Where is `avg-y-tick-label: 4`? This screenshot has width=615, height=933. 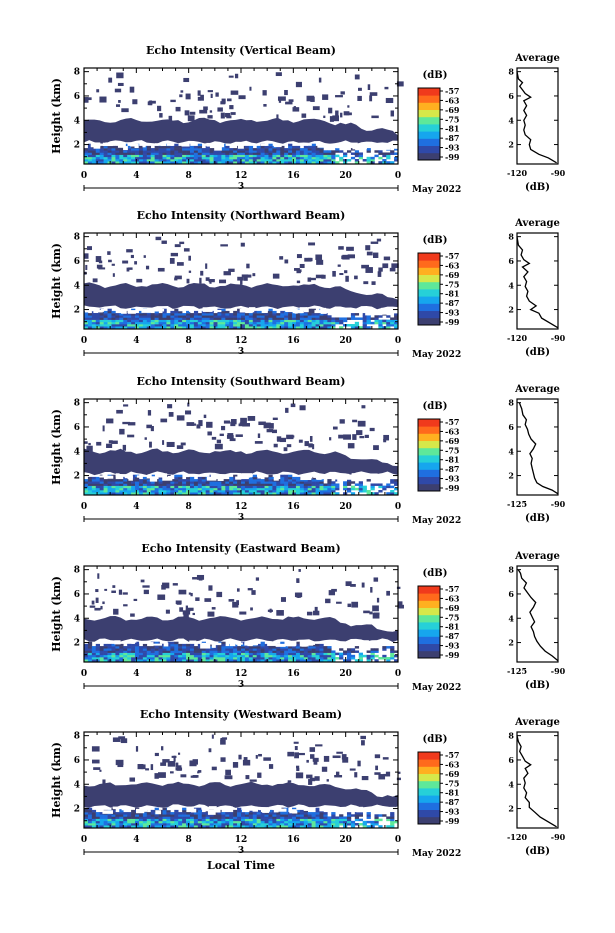 avg-y-tick-label: 4 is located at coordinates (511, 784).